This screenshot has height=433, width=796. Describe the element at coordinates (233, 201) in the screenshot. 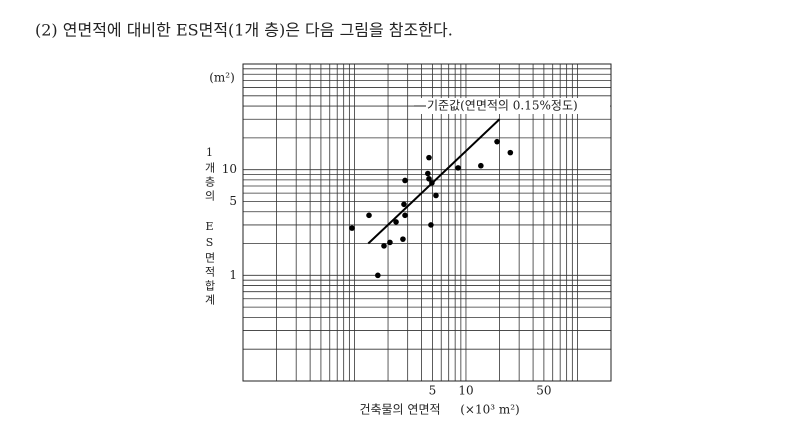

I see `y-tick-label: 5` at that location.